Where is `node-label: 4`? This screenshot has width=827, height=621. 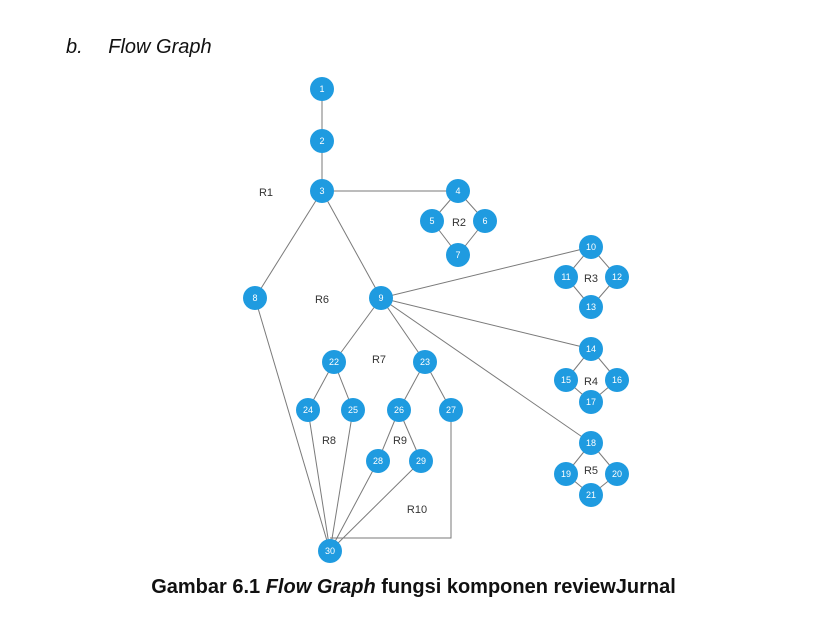 node-label: 4 is located at coordinates (457, 191).